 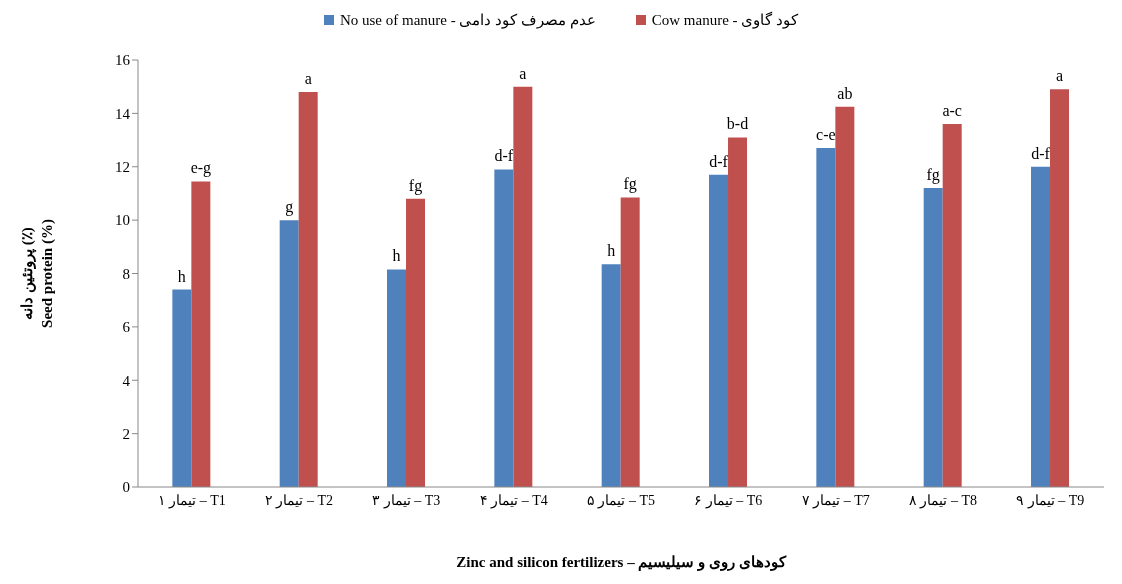 I want to click on y-tick-label: 16, so click(x=123, y=60).